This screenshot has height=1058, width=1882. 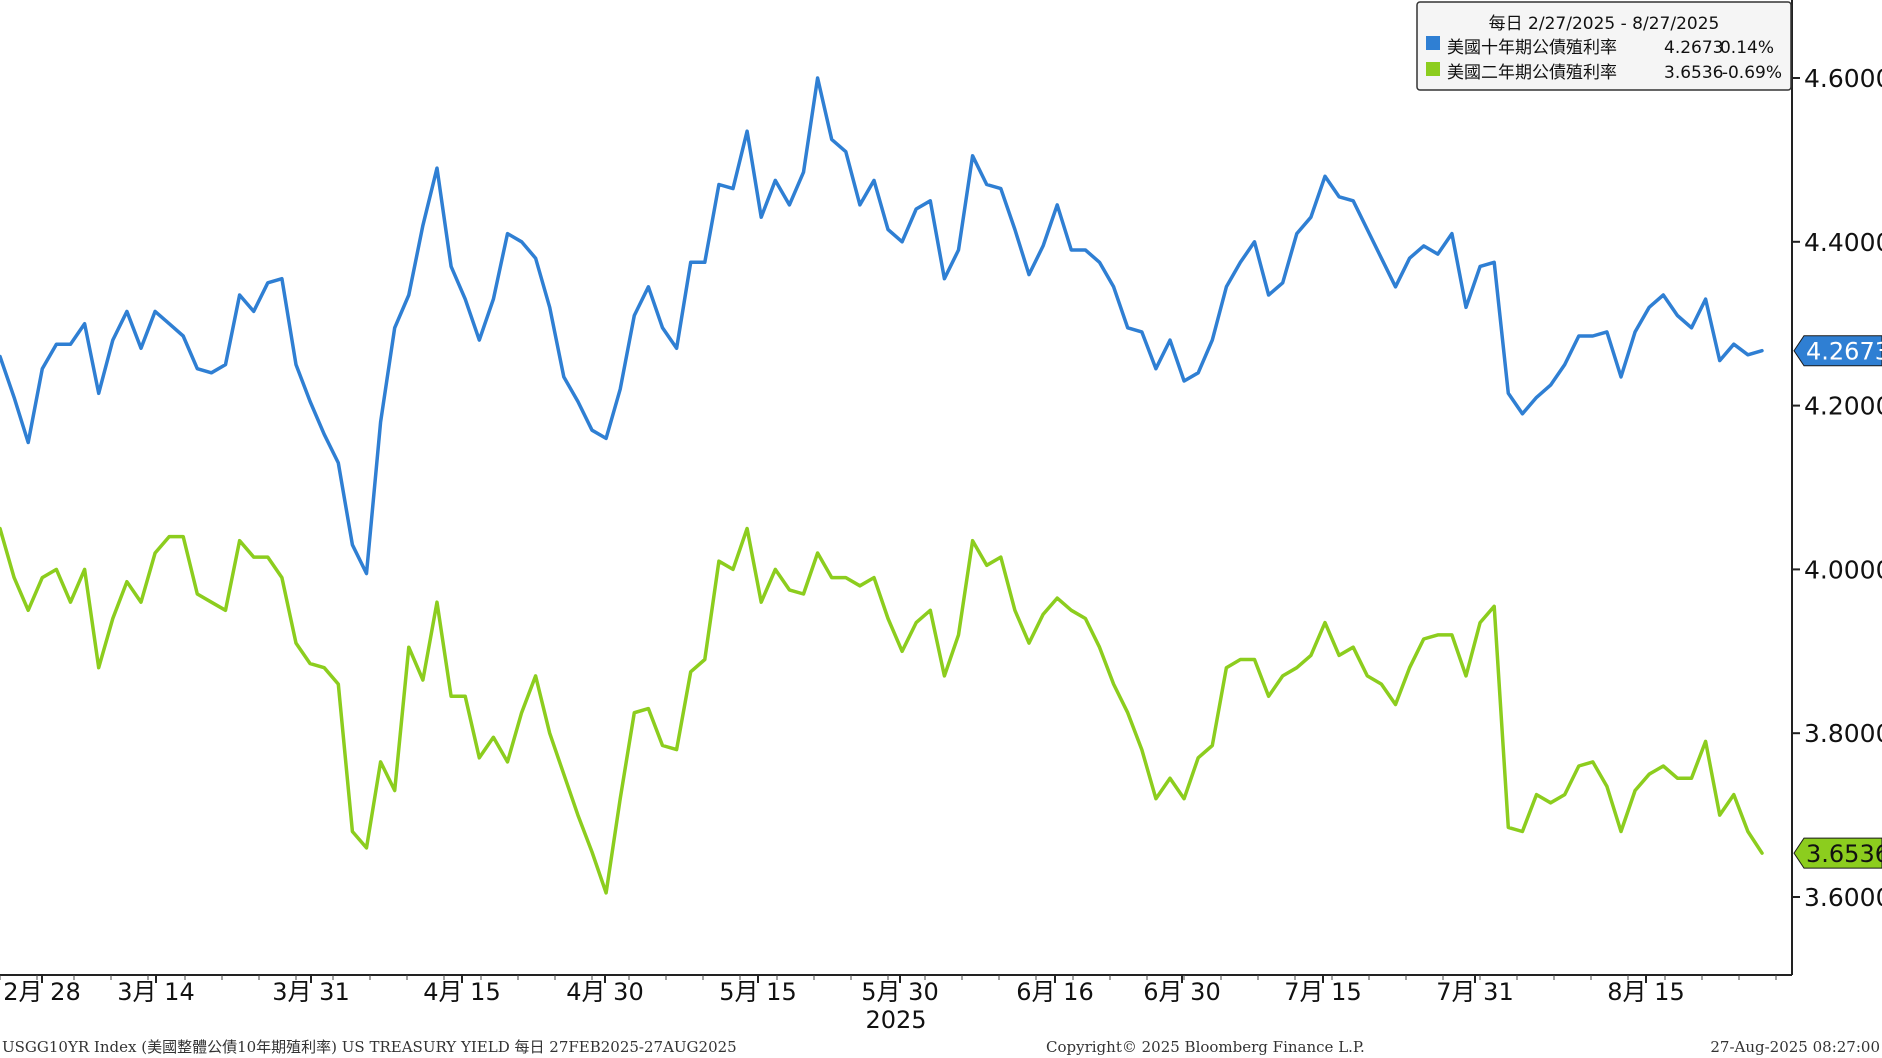 I want to click on x-tick-label: 7月 31, so click(x=1474, y=992).